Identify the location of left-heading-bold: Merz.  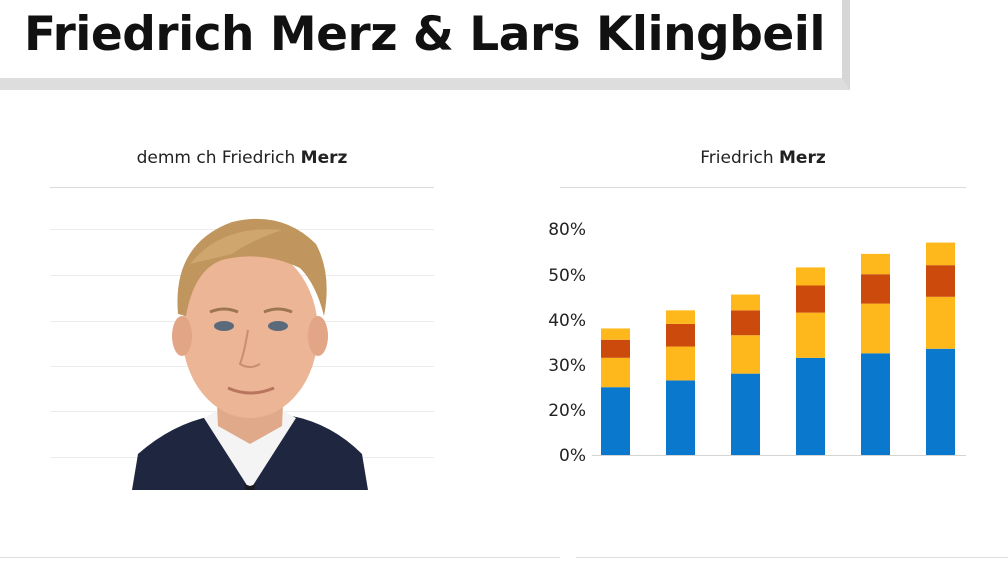
(324, 158).